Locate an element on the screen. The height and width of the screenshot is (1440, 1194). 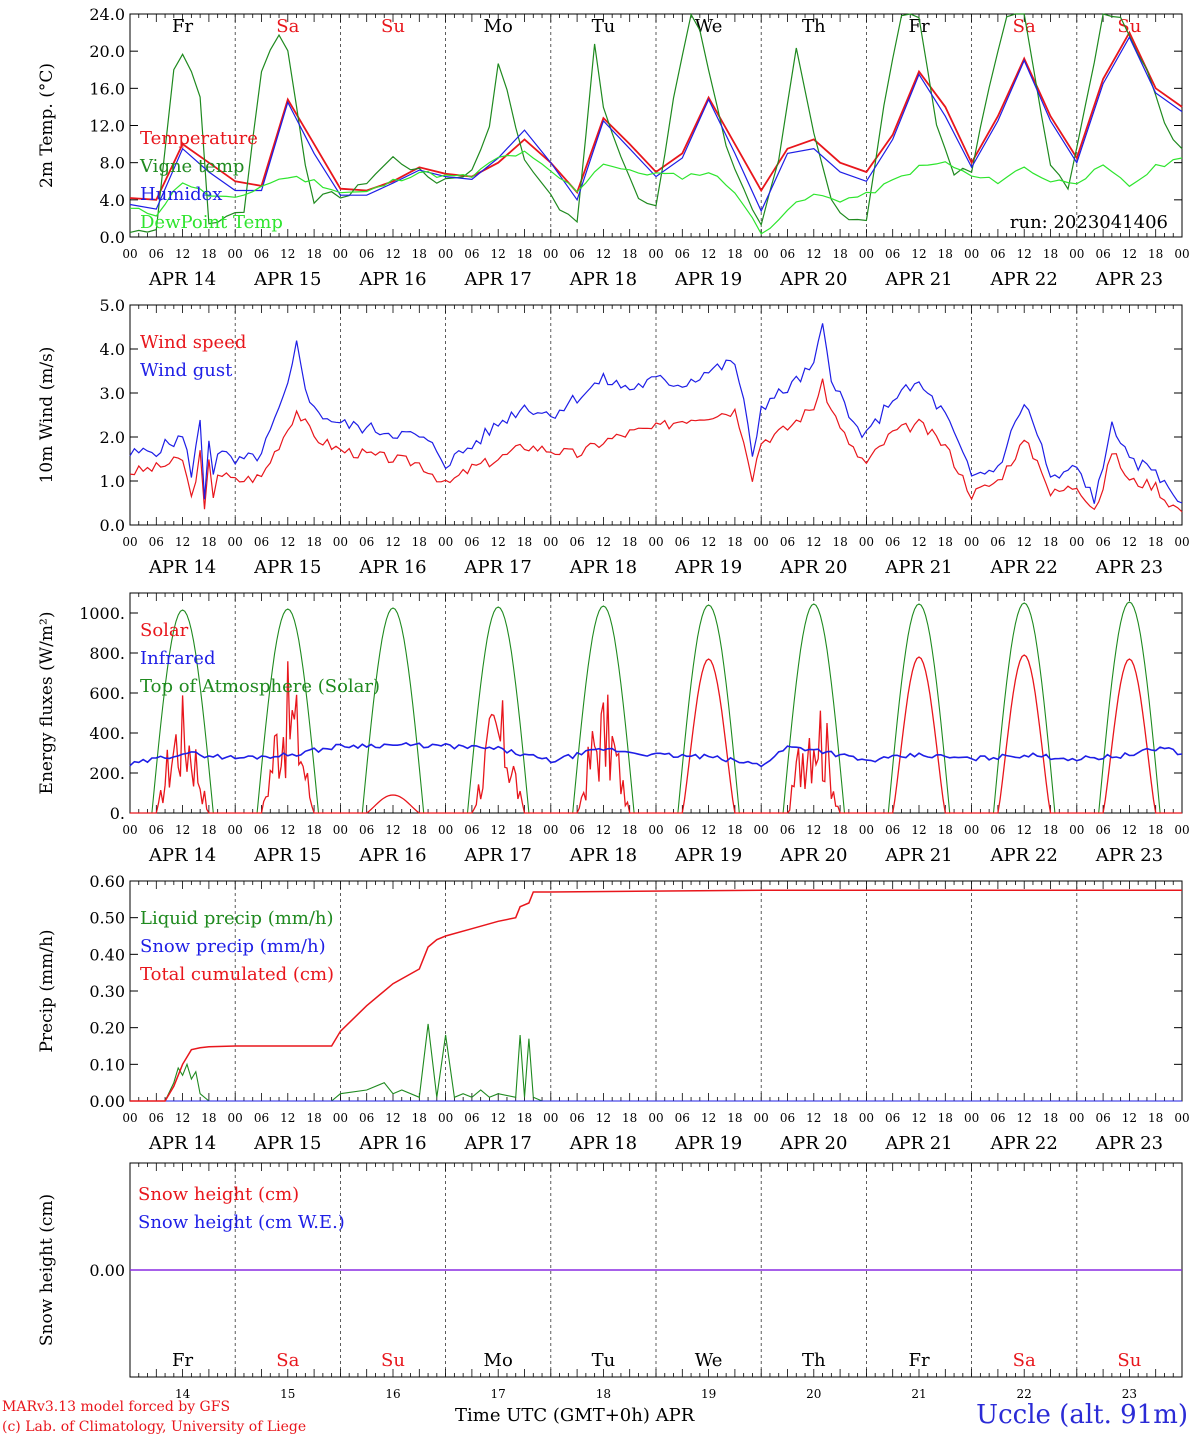
y-tick-label: 0.0 is located at coordinates (112, 237).